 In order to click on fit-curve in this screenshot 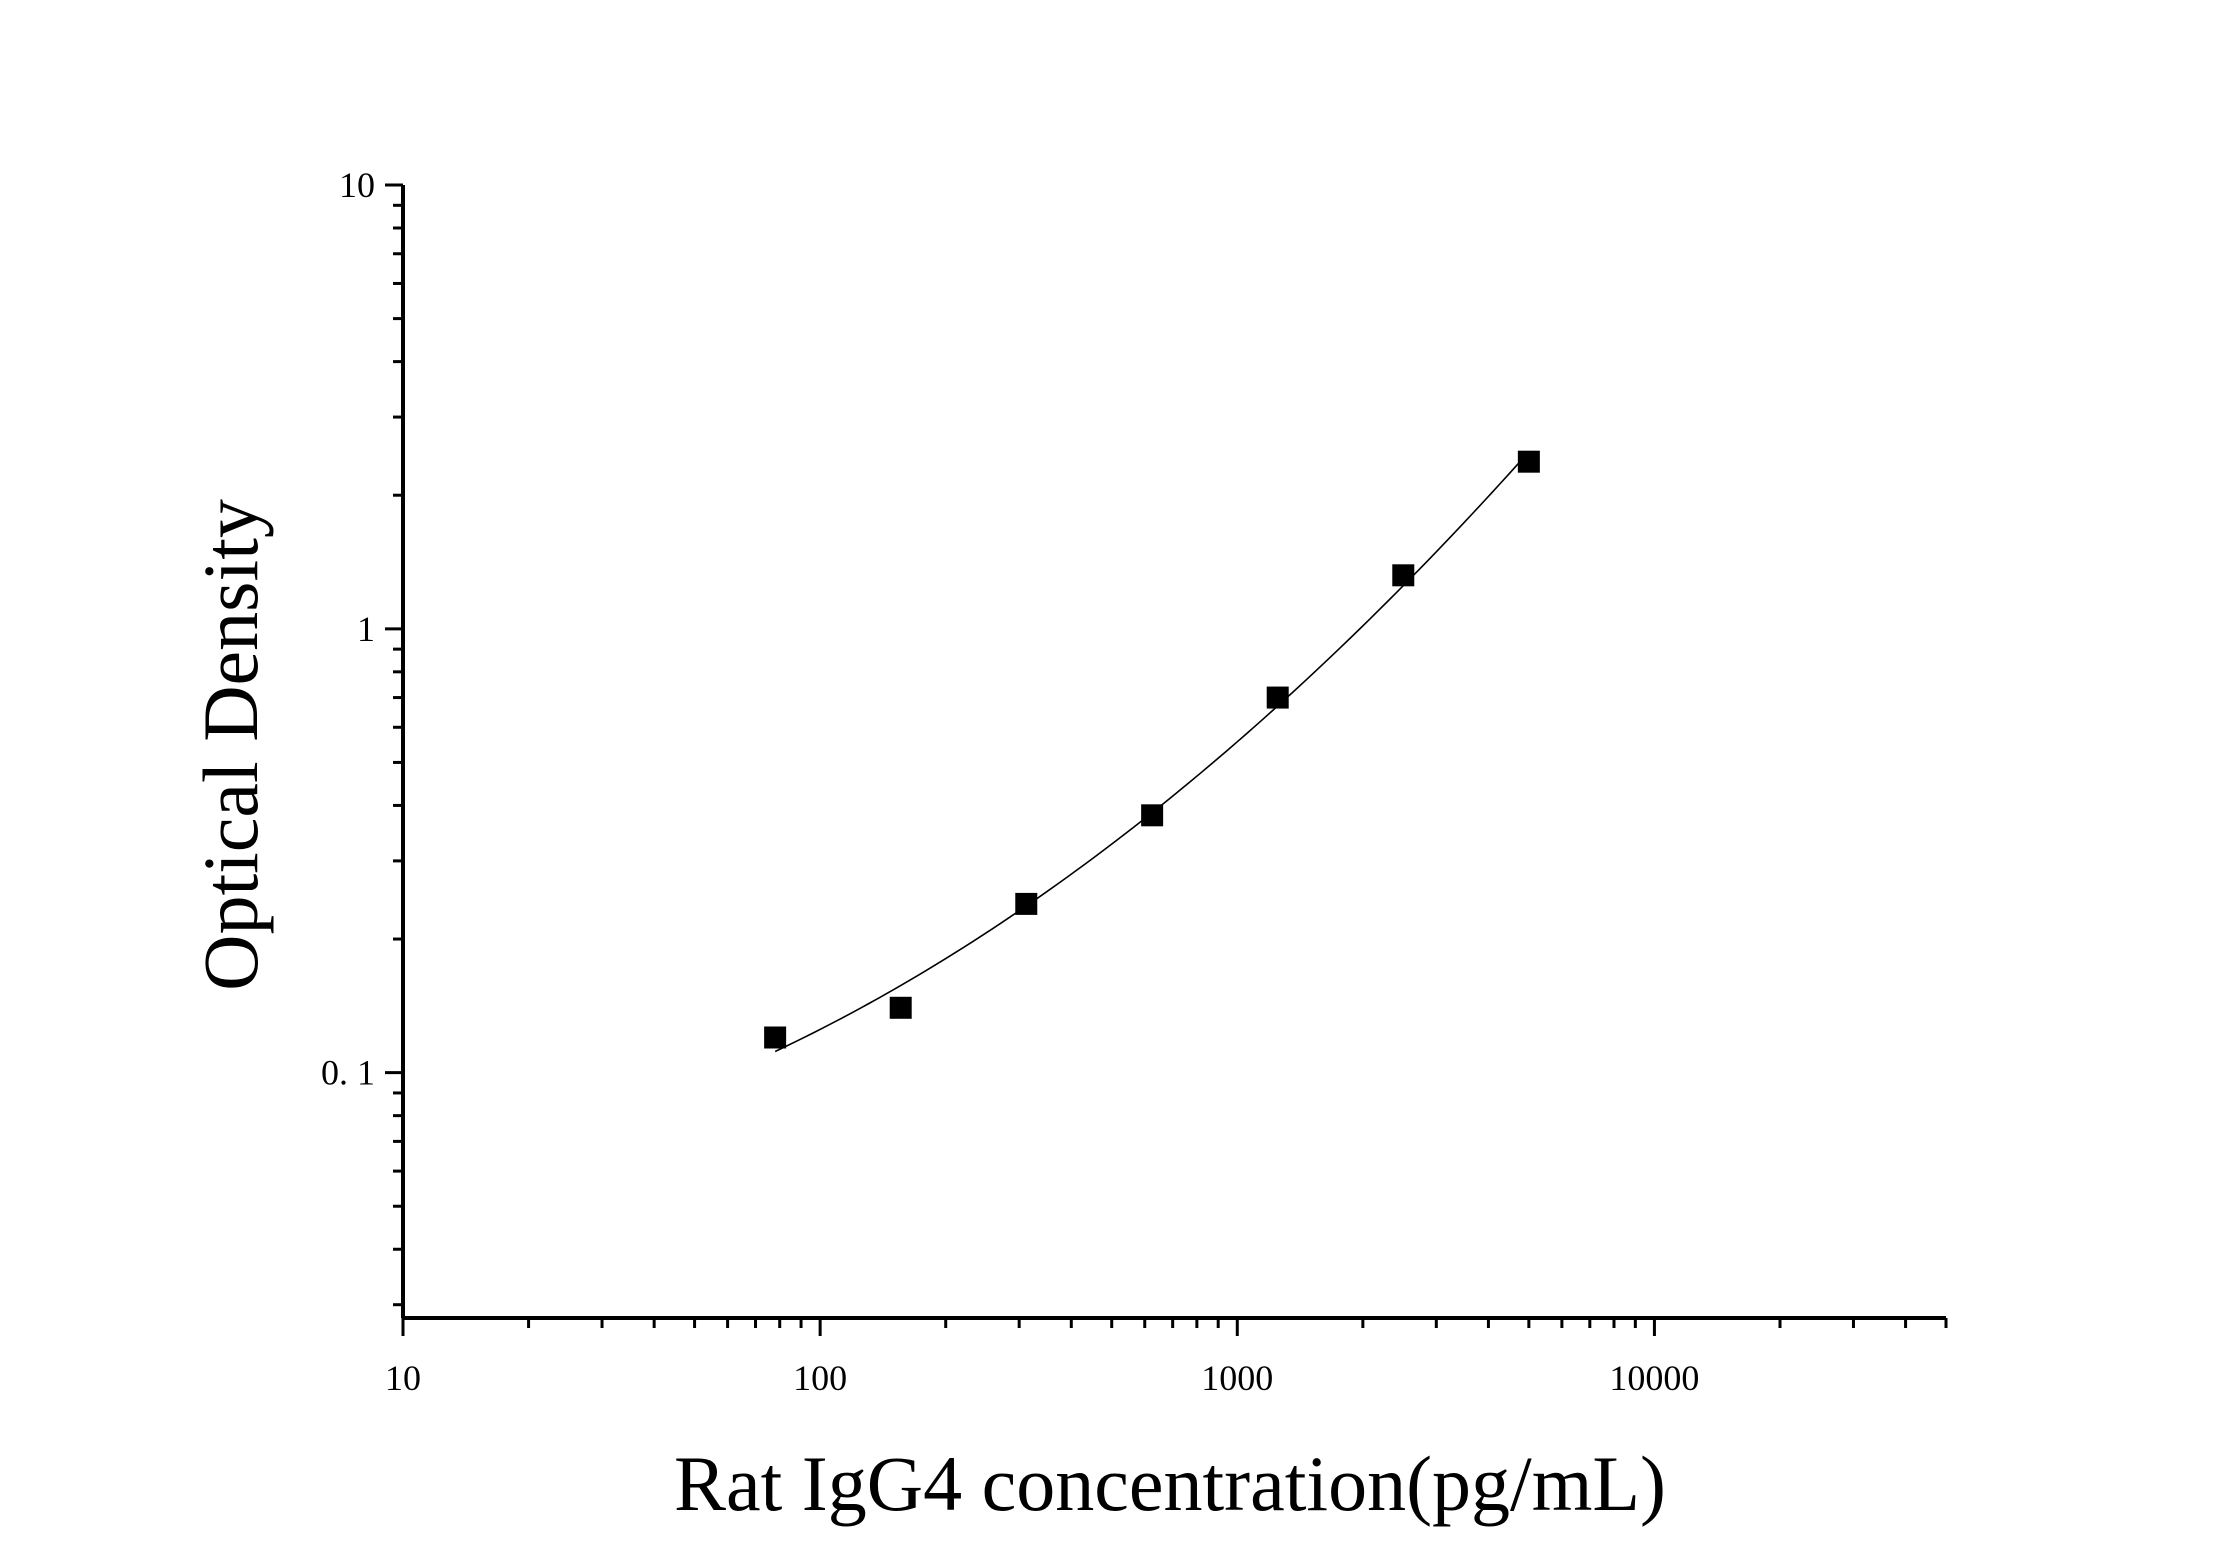, I will do `click(1152, 752)`.